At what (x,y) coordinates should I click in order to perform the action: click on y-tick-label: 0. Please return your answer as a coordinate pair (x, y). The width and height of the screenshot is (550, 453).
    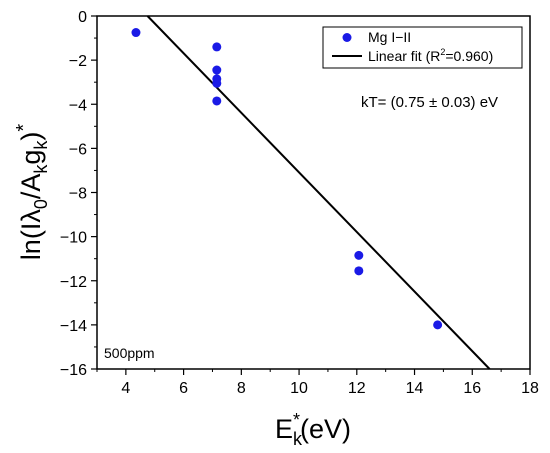
    Looking at the image, I should click on (82, 17).